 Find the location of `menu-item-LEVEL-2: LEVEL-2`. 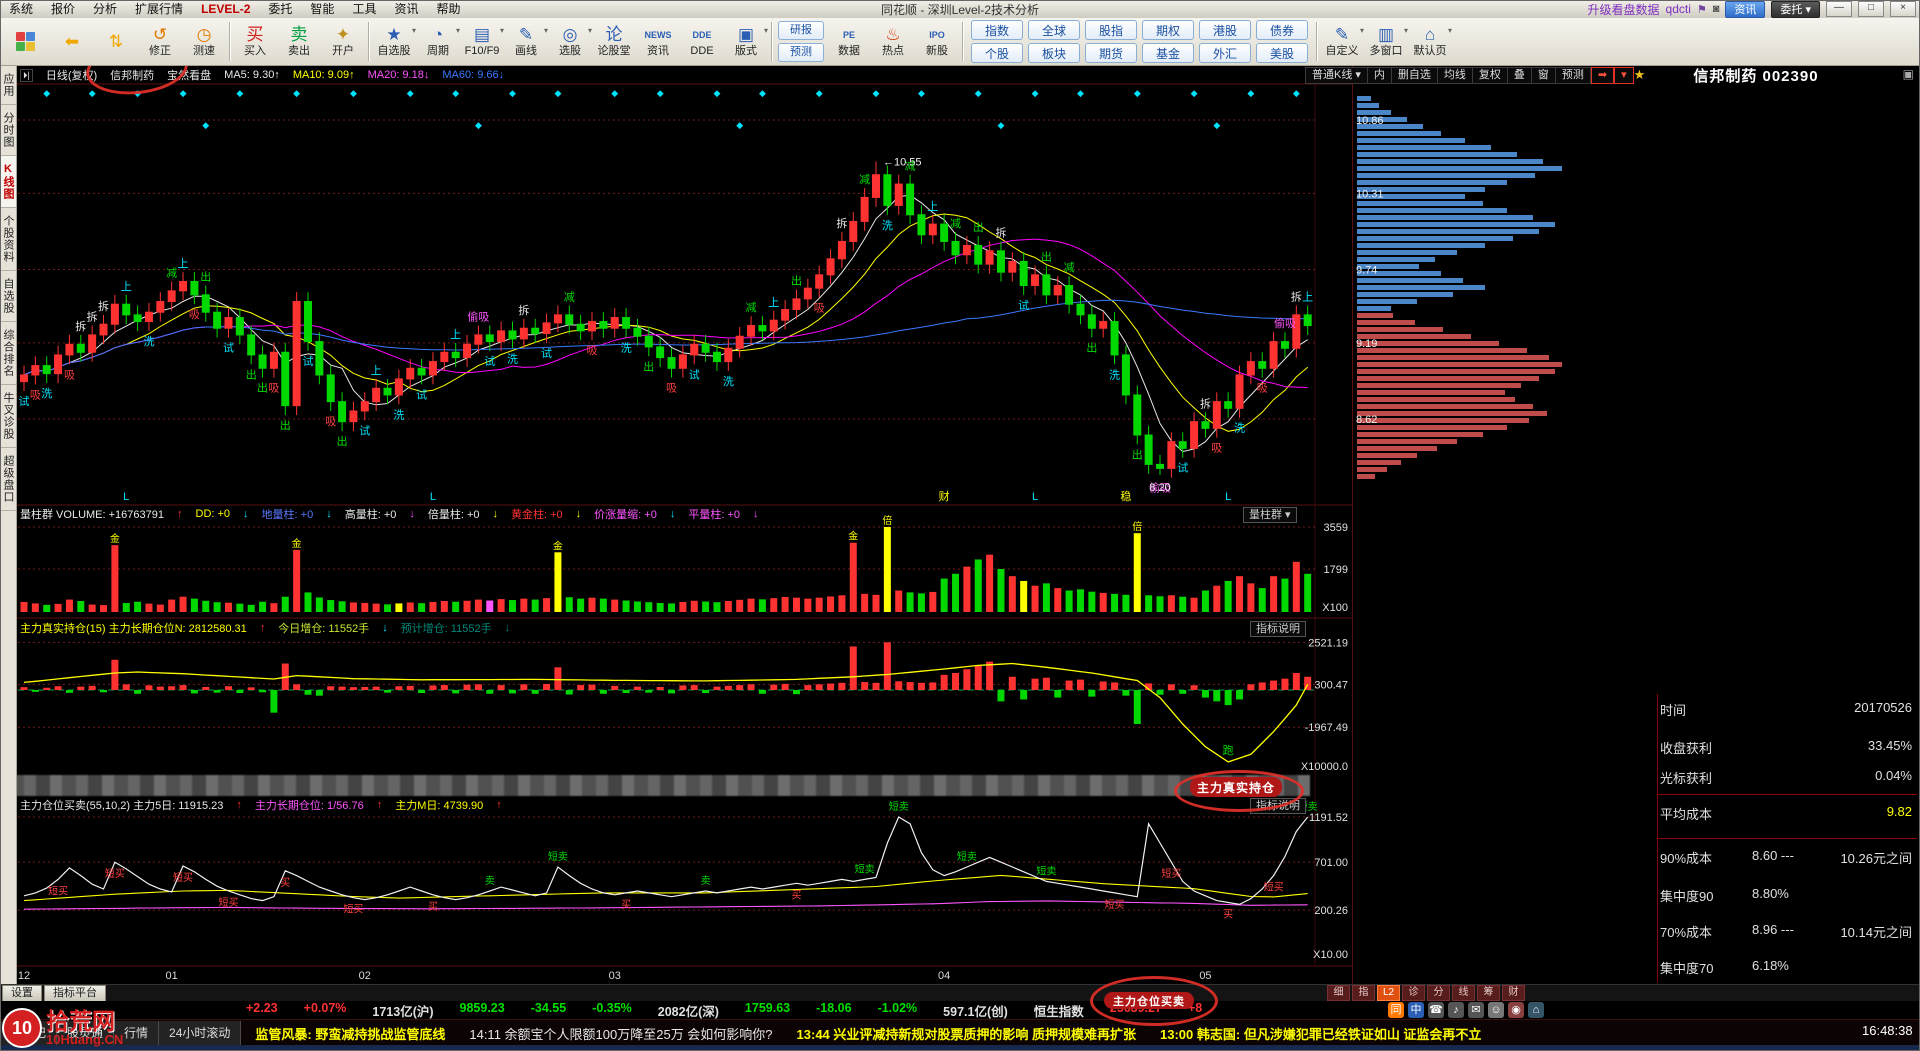

menu-item-LEVEL-2: LEVEL-2 is located at coordinates (226, 9).